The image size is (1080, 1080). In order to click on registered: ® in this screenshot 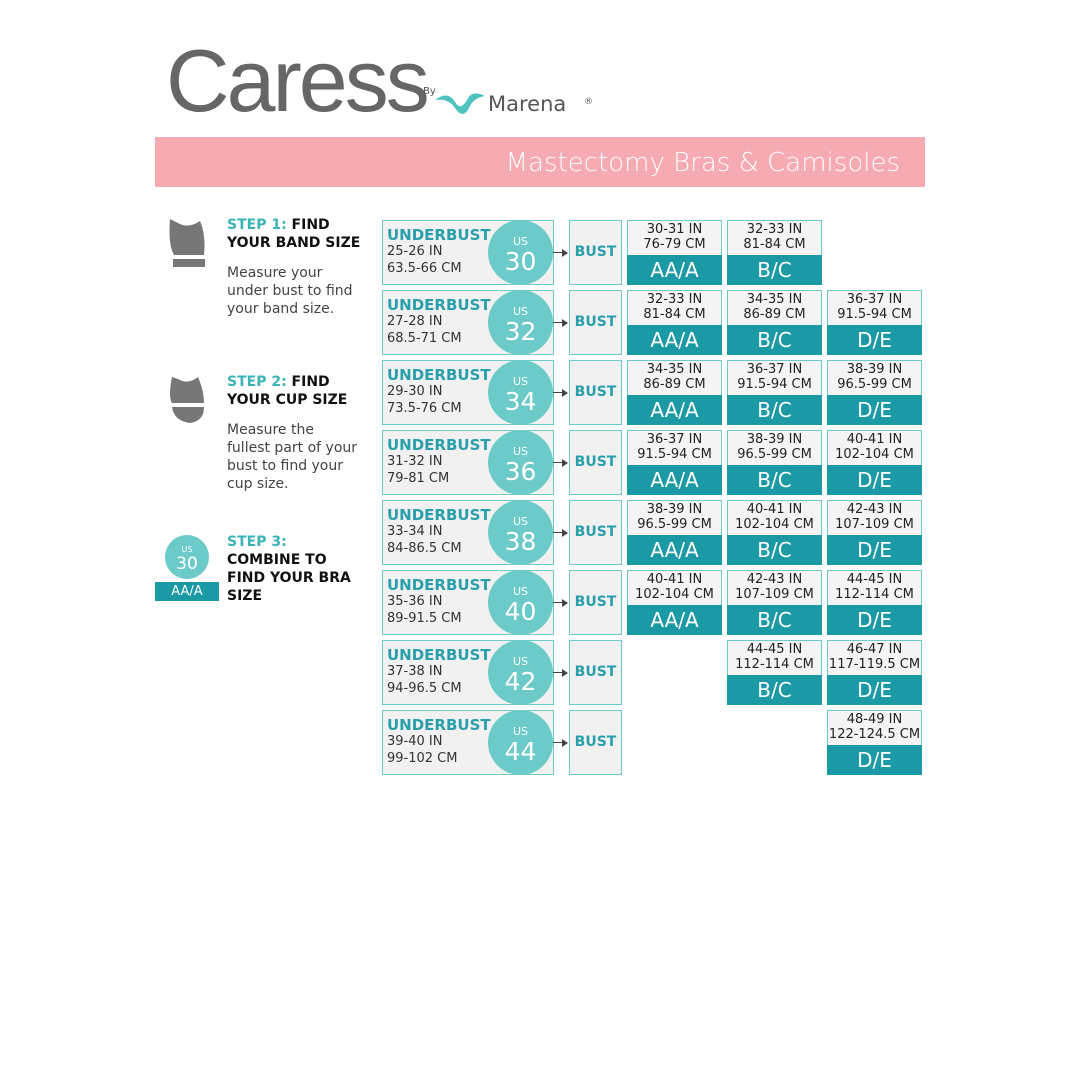, I will do `click(588, 102)`.